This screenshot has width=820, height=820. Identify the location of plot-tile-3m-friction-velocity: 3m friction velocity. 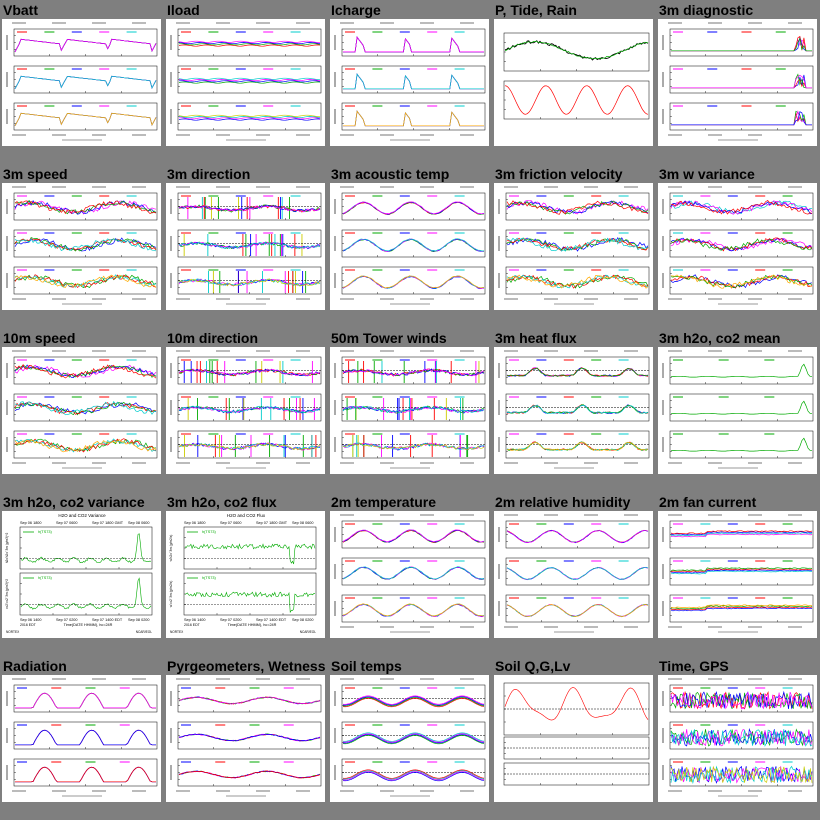
(574, 246).